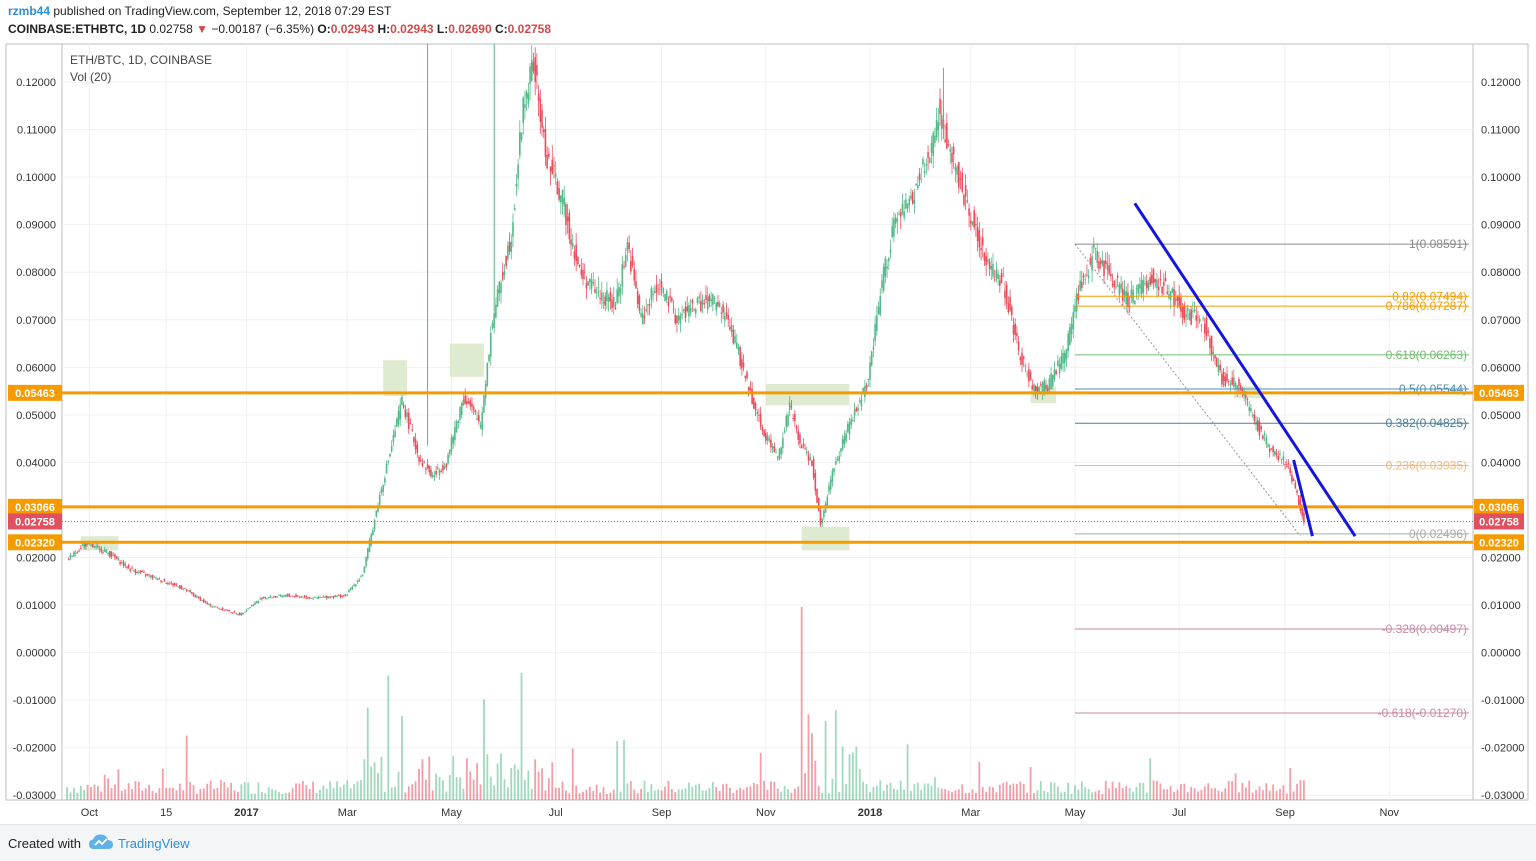 Image resolution: width=1536 pixels, height=861 pixels. What do you see at coordinates (36, 416) in the screenshot?
I see `y-tick-left: 0.05000` at bounding box center [36, 416].